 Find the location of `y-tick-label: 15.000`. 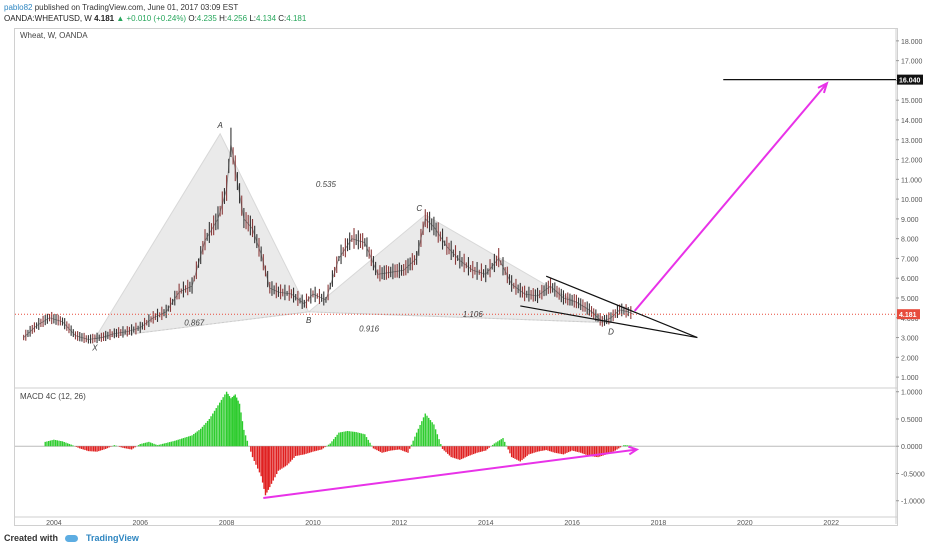

y-tick-label: 15.000 is located at coordinates (912, 101).